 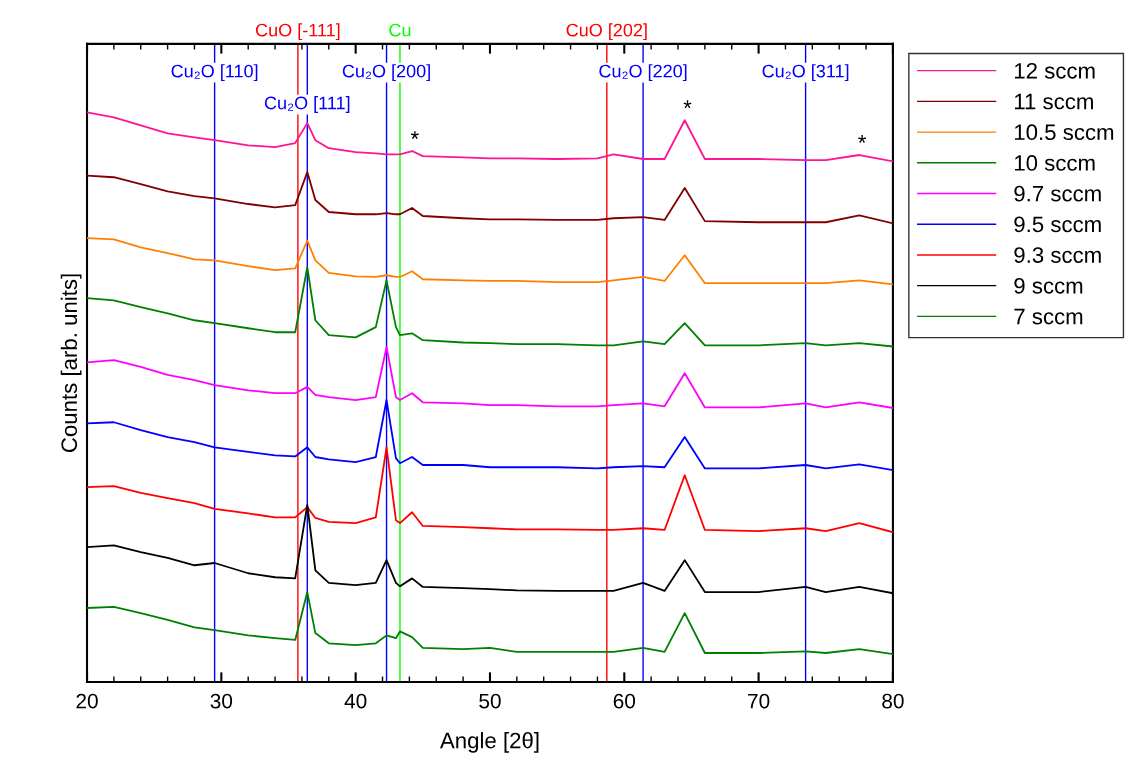 What do you see at coordinates (1057, 255) in the screenshot?
I see `legend-label: 9.3 sccm` at bounding box center [1057, 255].